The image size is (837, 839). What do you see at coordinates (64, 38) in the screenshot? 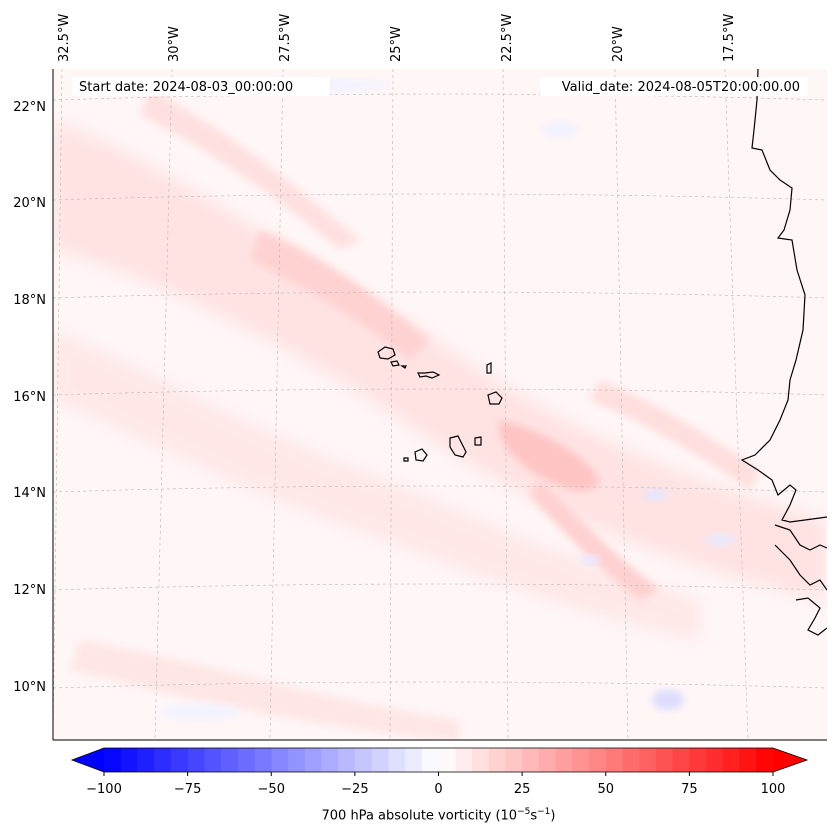
I see `lon-label: 32.5°W` at bounding box center [64, 38].